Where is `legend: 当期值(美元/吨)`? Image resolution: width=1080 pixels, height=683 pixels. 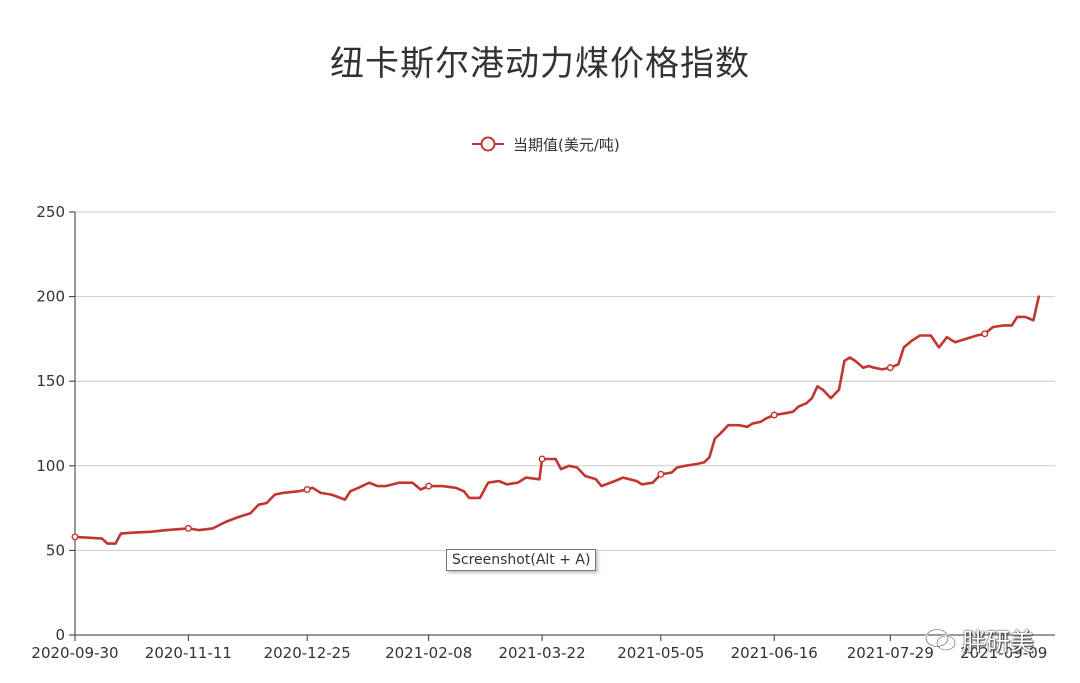 legend: 当期值(美元/吨) is located at coordinates (546, 144).